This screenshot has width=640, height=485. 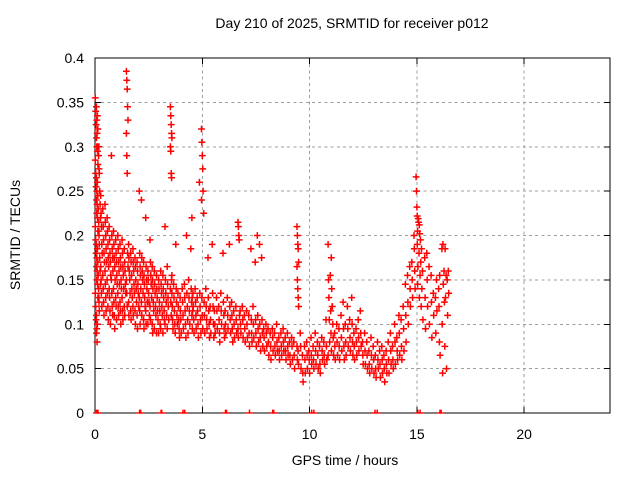 What do you see at coordinates (70, 102) in the screenshot?
I see `y-tick-label: 0.35` at bounding box center [70, 102].